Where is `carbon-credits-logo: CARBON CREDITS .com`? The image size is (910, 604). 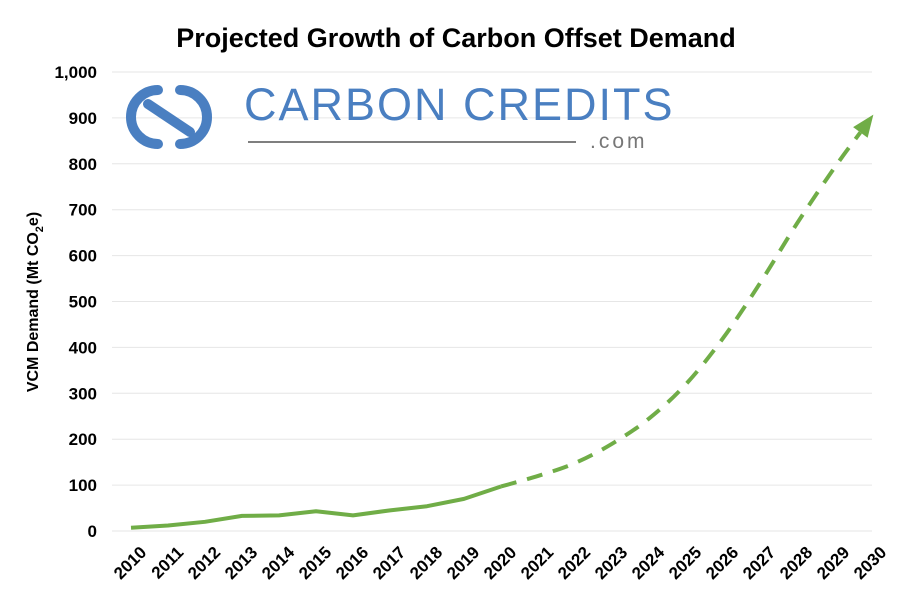
carbon-credits-logo: CARBON CREDITS .com is located at coordinates (400, 116).